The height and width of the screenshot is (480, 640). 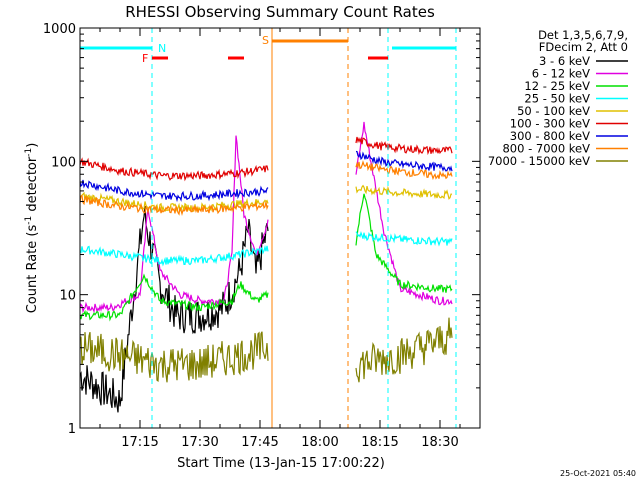 I want to click on legend-label-5: 100 - 300 keV, so click(x=550, y=124).